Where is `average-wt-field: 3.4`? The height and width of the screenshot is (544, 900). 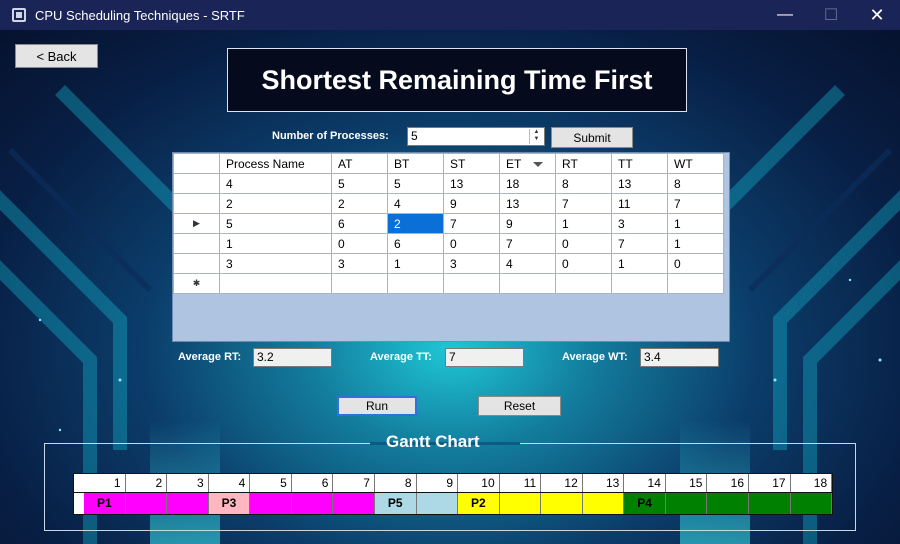 average-wt-field: 3.4 is located at coordinates (679, 357).